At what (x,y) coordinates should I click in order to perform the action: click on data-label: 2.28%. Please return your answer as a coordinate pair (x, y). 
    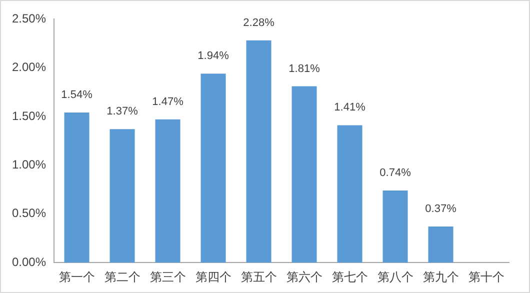
    Looking at the image, I should click on (259, 22).